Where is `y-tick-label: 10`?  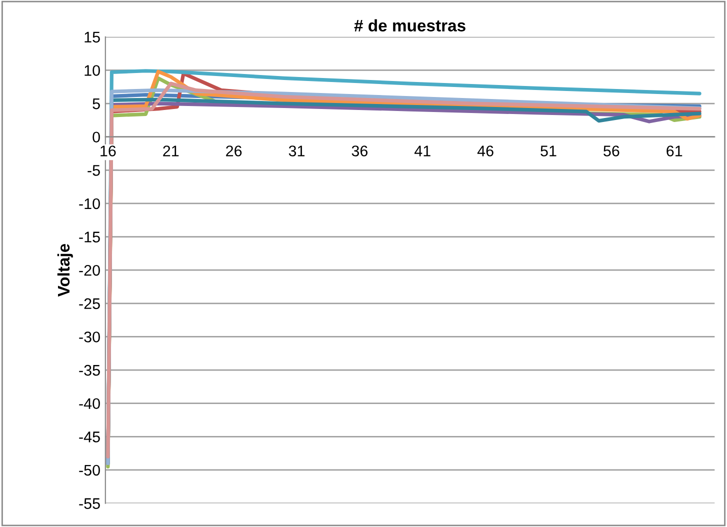
y-tick-label: 10 is located at coordinates (92, 70).